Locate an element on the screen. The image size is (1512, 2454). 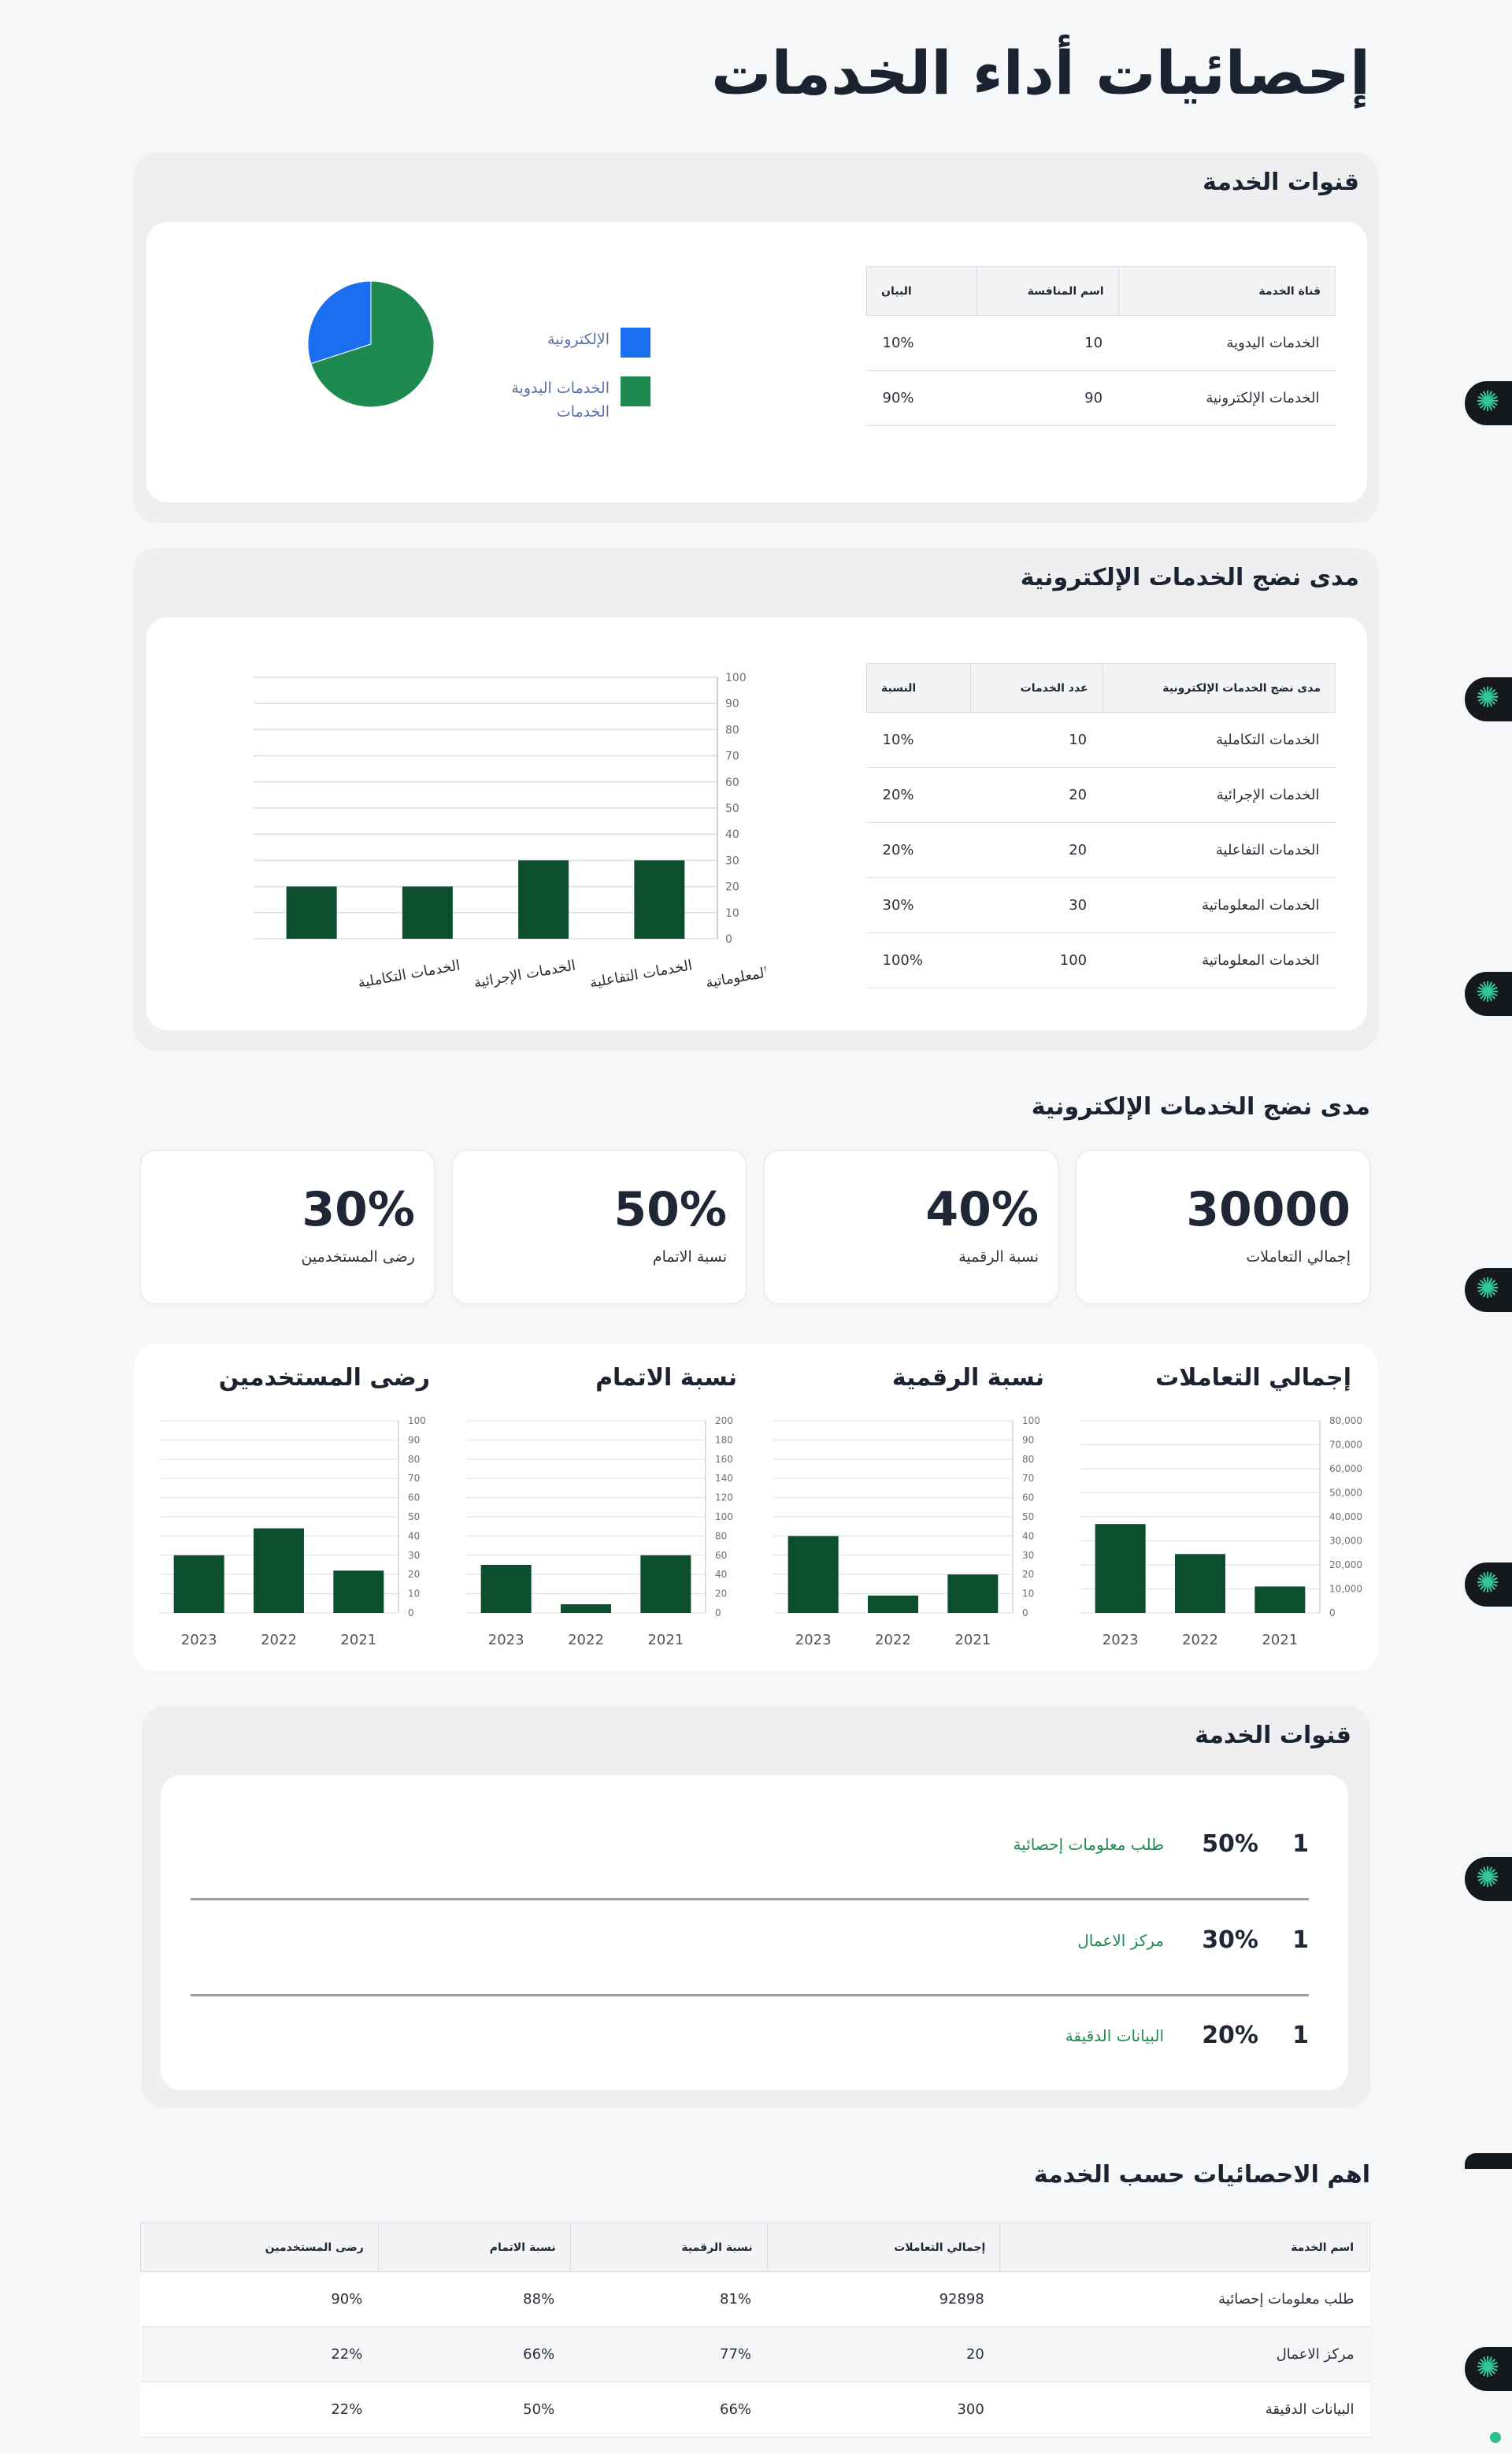
y-tick-label: 20,000 is located at coordinates (1345, 1564).